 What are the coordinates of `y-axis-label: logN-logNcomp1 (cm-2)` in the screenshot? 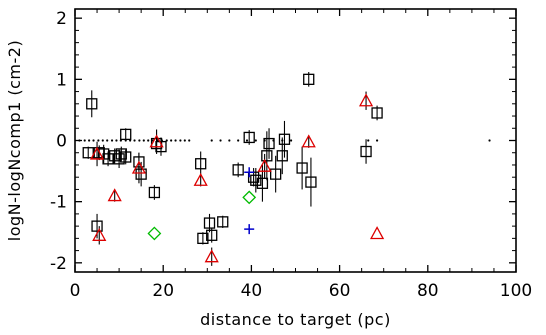 It's located at (14, 140).